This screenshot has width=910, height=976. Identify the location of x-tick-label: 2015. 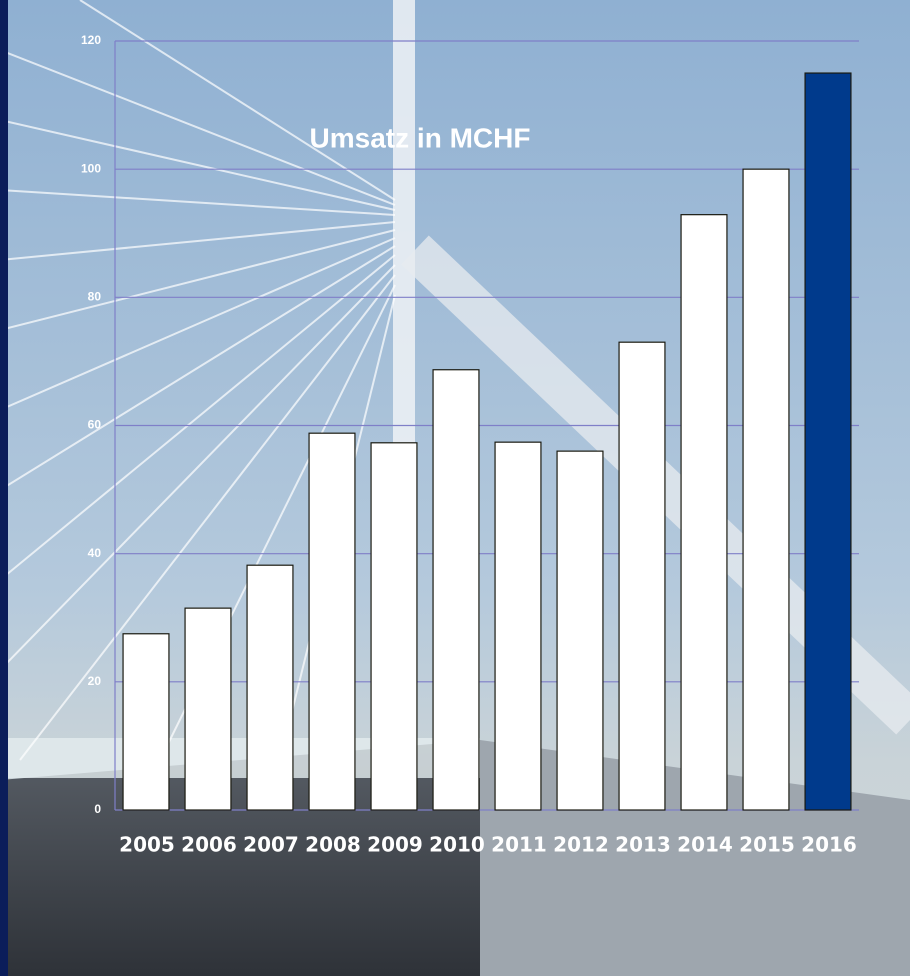
(767, 845).